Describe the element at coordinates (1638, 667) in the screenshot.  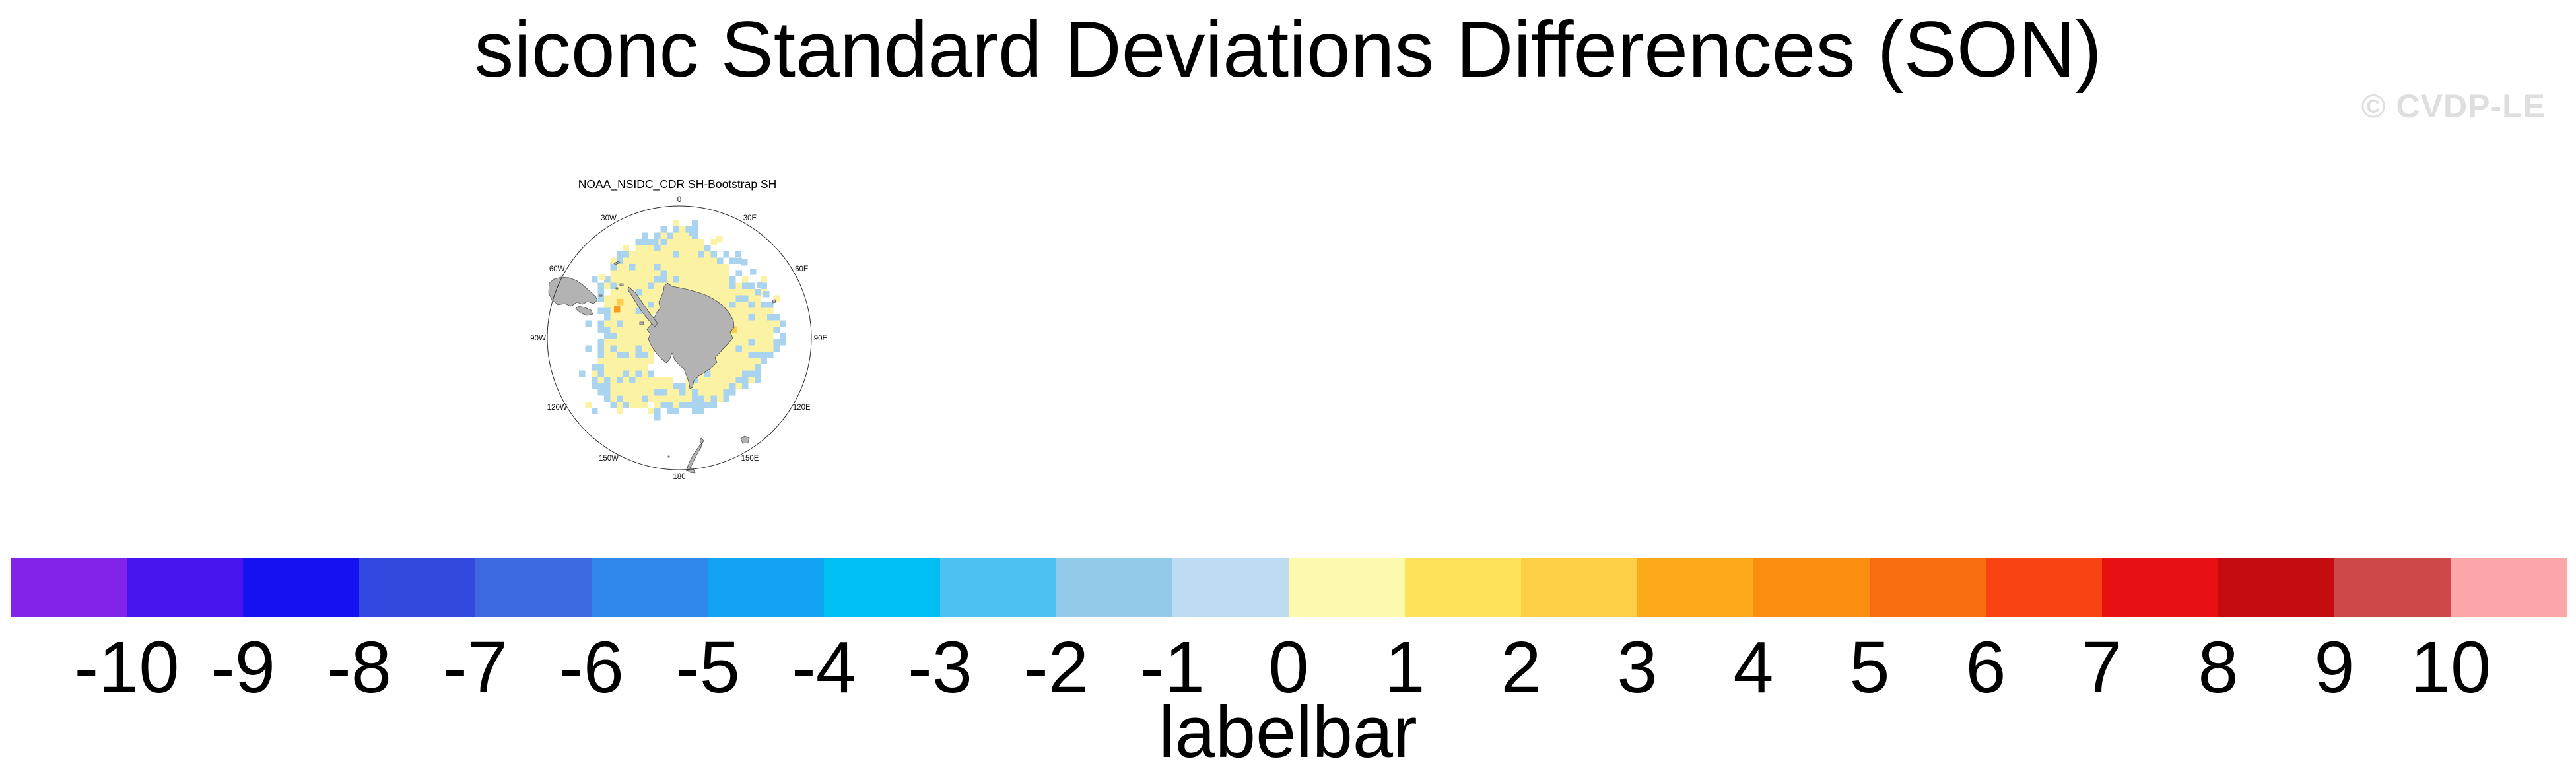
I see `colorbar-tick-label: 3` at that location.